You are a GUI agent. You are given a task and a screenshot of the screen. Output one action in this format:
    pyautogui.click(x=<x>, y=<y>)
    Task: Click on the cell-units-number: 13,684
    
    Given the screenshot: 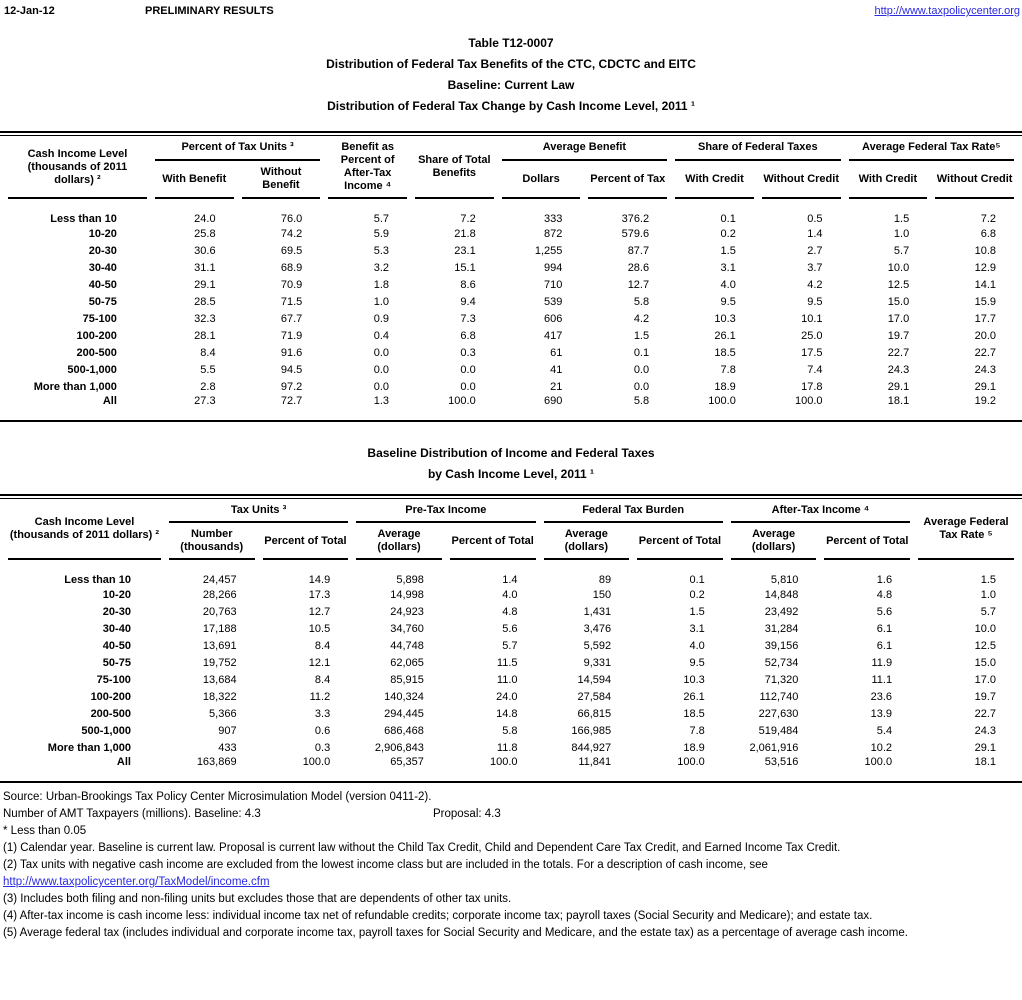 What is the action you would take?
    pyautogui.click(x=219, y=679)
    